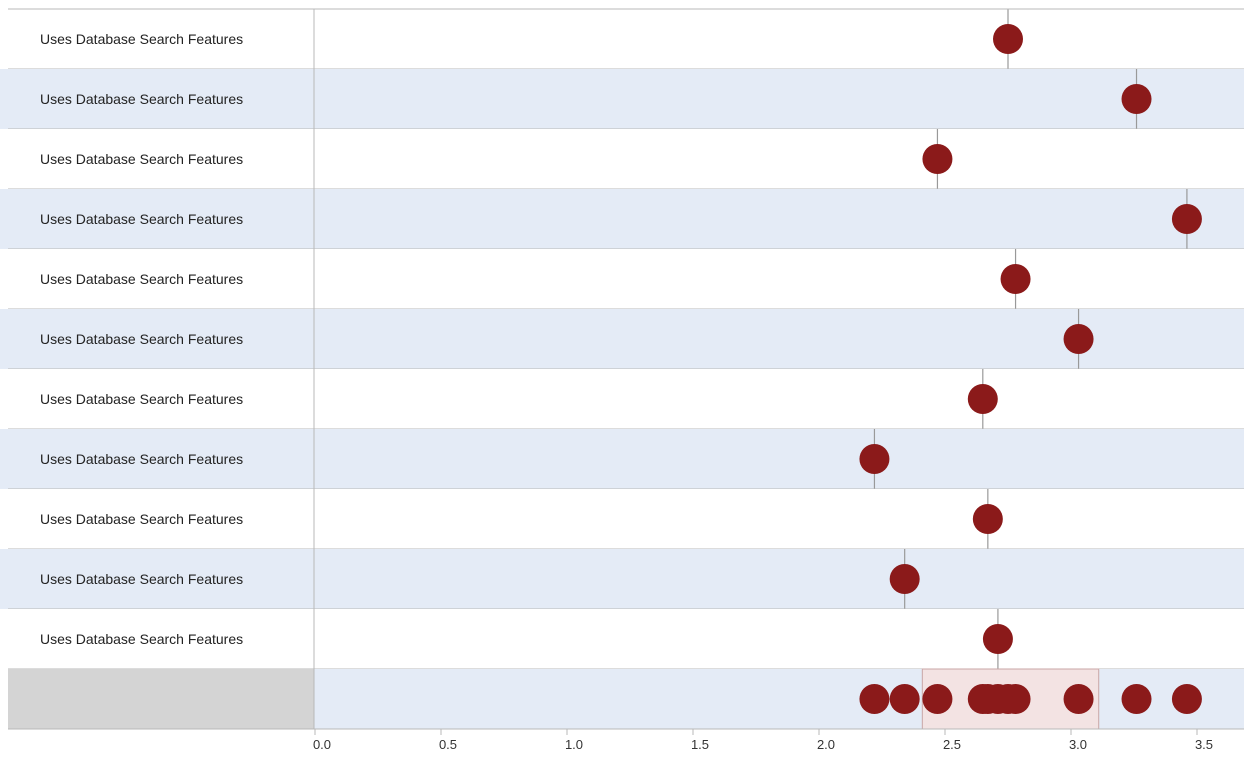 The width and height of the screenshot is (1244, 763). I want to click on summary-row, so click(626, 699).